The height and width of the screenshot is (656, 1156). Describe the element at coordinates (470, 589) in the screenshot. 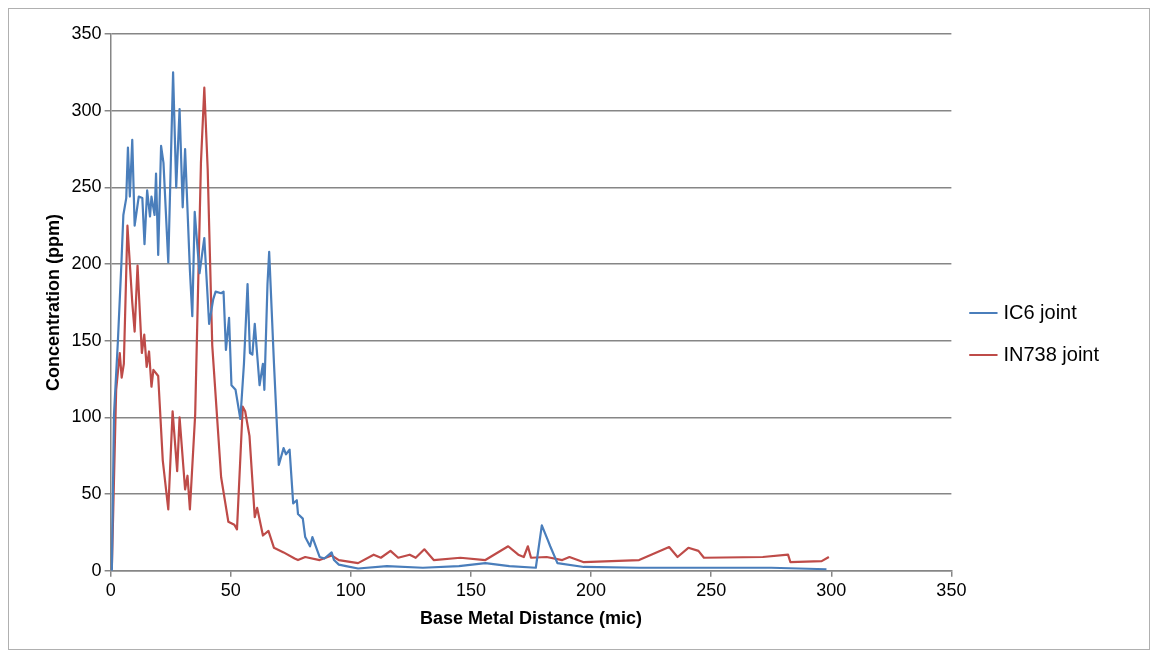

I see `x-tick-label: 150` at that location.